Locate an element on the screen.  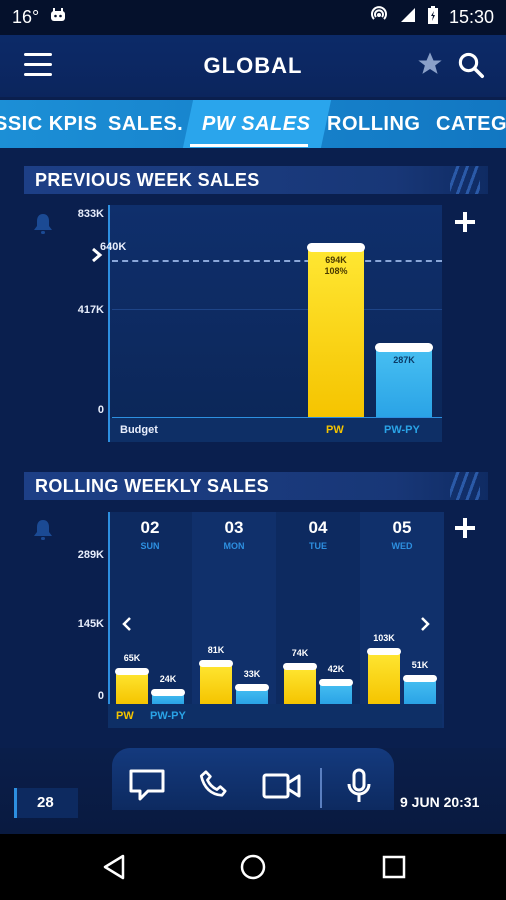
status-bar: 16° 15:30 is located at coordinates (253, 17).